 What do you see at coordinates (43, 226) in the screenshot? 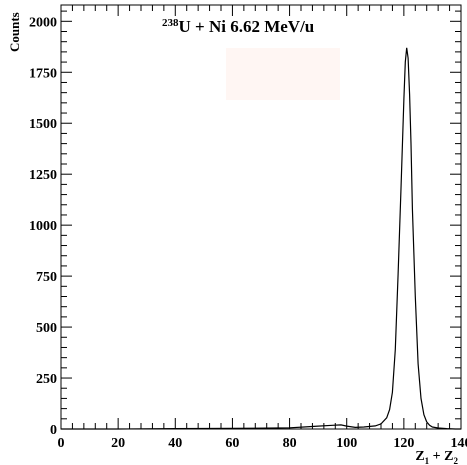
I see `y-tick-label: 1000` at bounding box center [43, 226].